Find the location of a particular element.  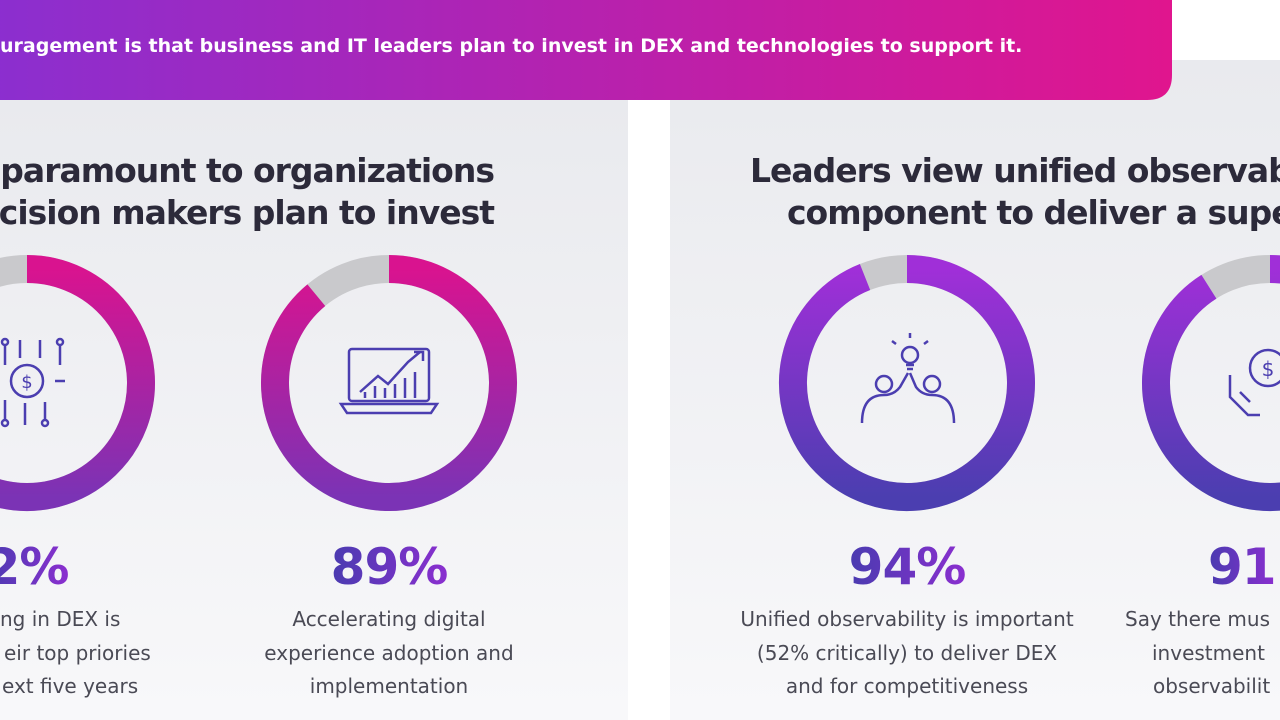

icon-laptop is located at coordinates (389, 381).